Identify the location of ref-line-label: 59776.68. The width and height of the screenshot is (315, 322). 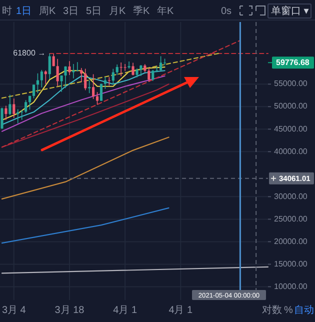
(293, 63).